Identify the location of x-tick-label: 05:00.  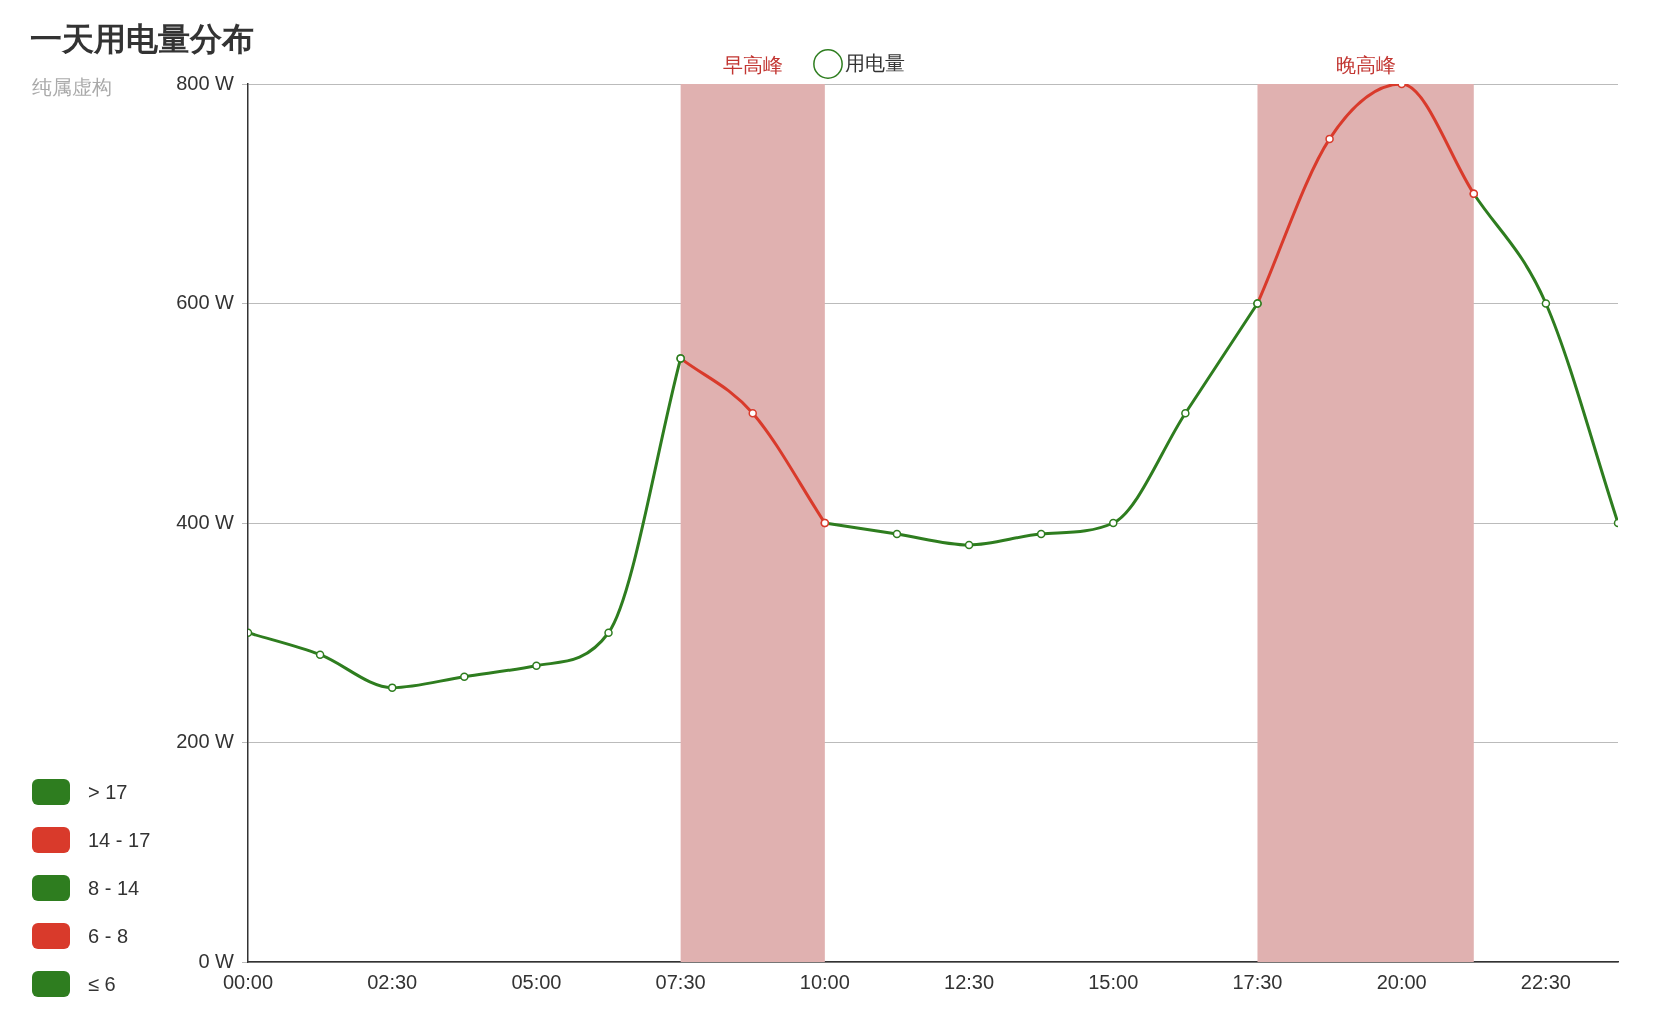
(536, 981).